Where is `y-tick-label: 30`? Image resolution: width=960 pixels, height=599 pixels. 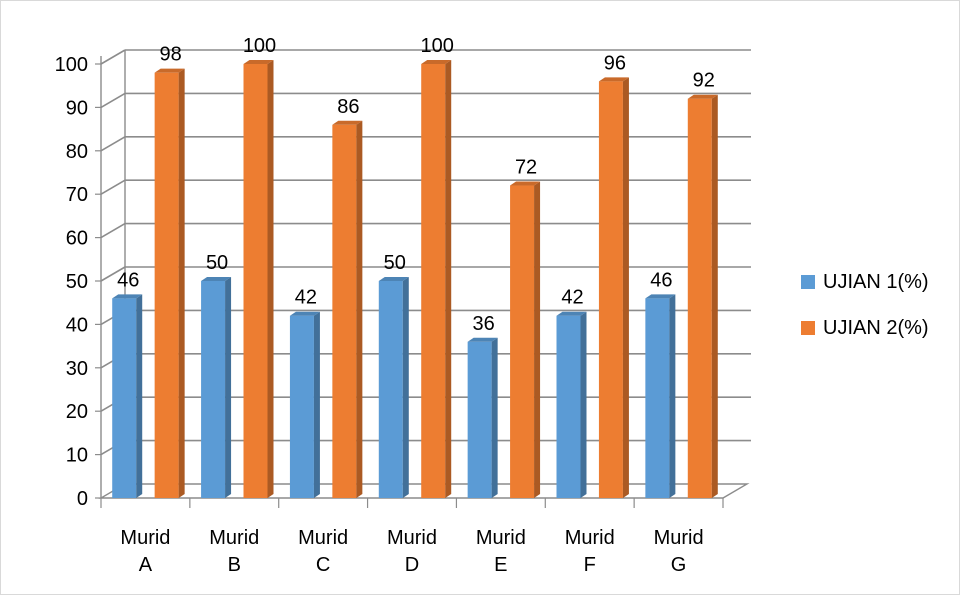 y-tick-label: 30 is located at coordinates (77, 369).